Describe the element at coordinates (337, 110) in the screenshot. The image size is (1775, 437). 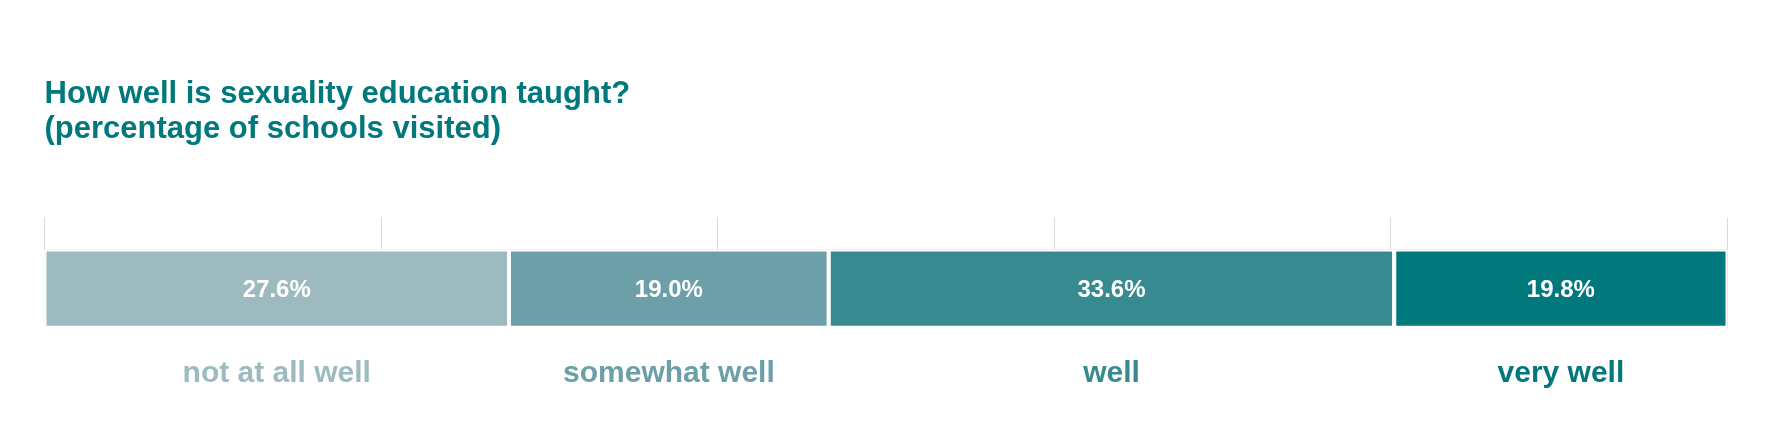
I see `chart-title: How well is sexuality education taught? (percentage of schools visited)` at that location.